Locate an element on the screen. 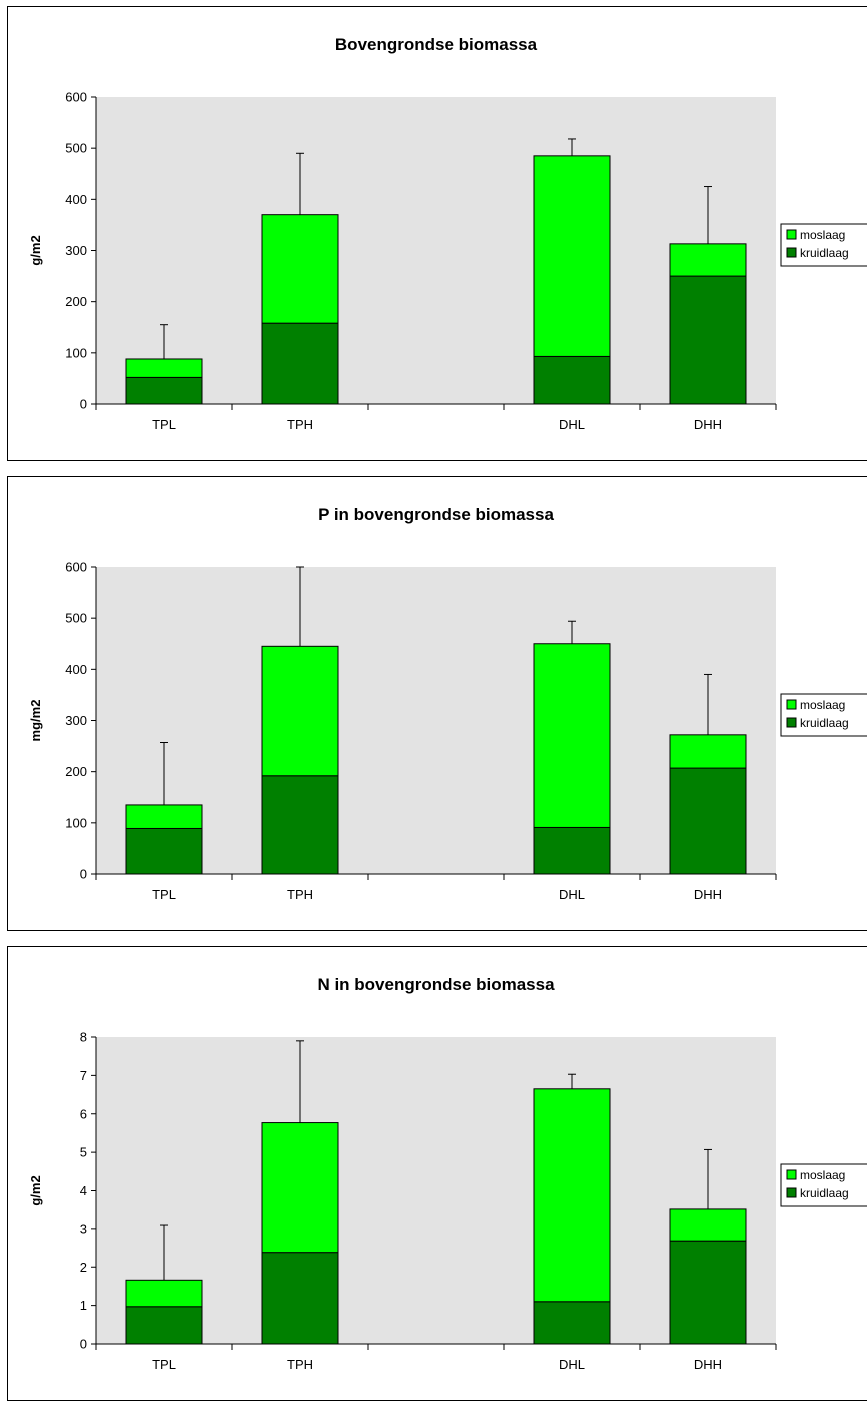  y-tick-label: 5 is located at coordinates (83, 1152).